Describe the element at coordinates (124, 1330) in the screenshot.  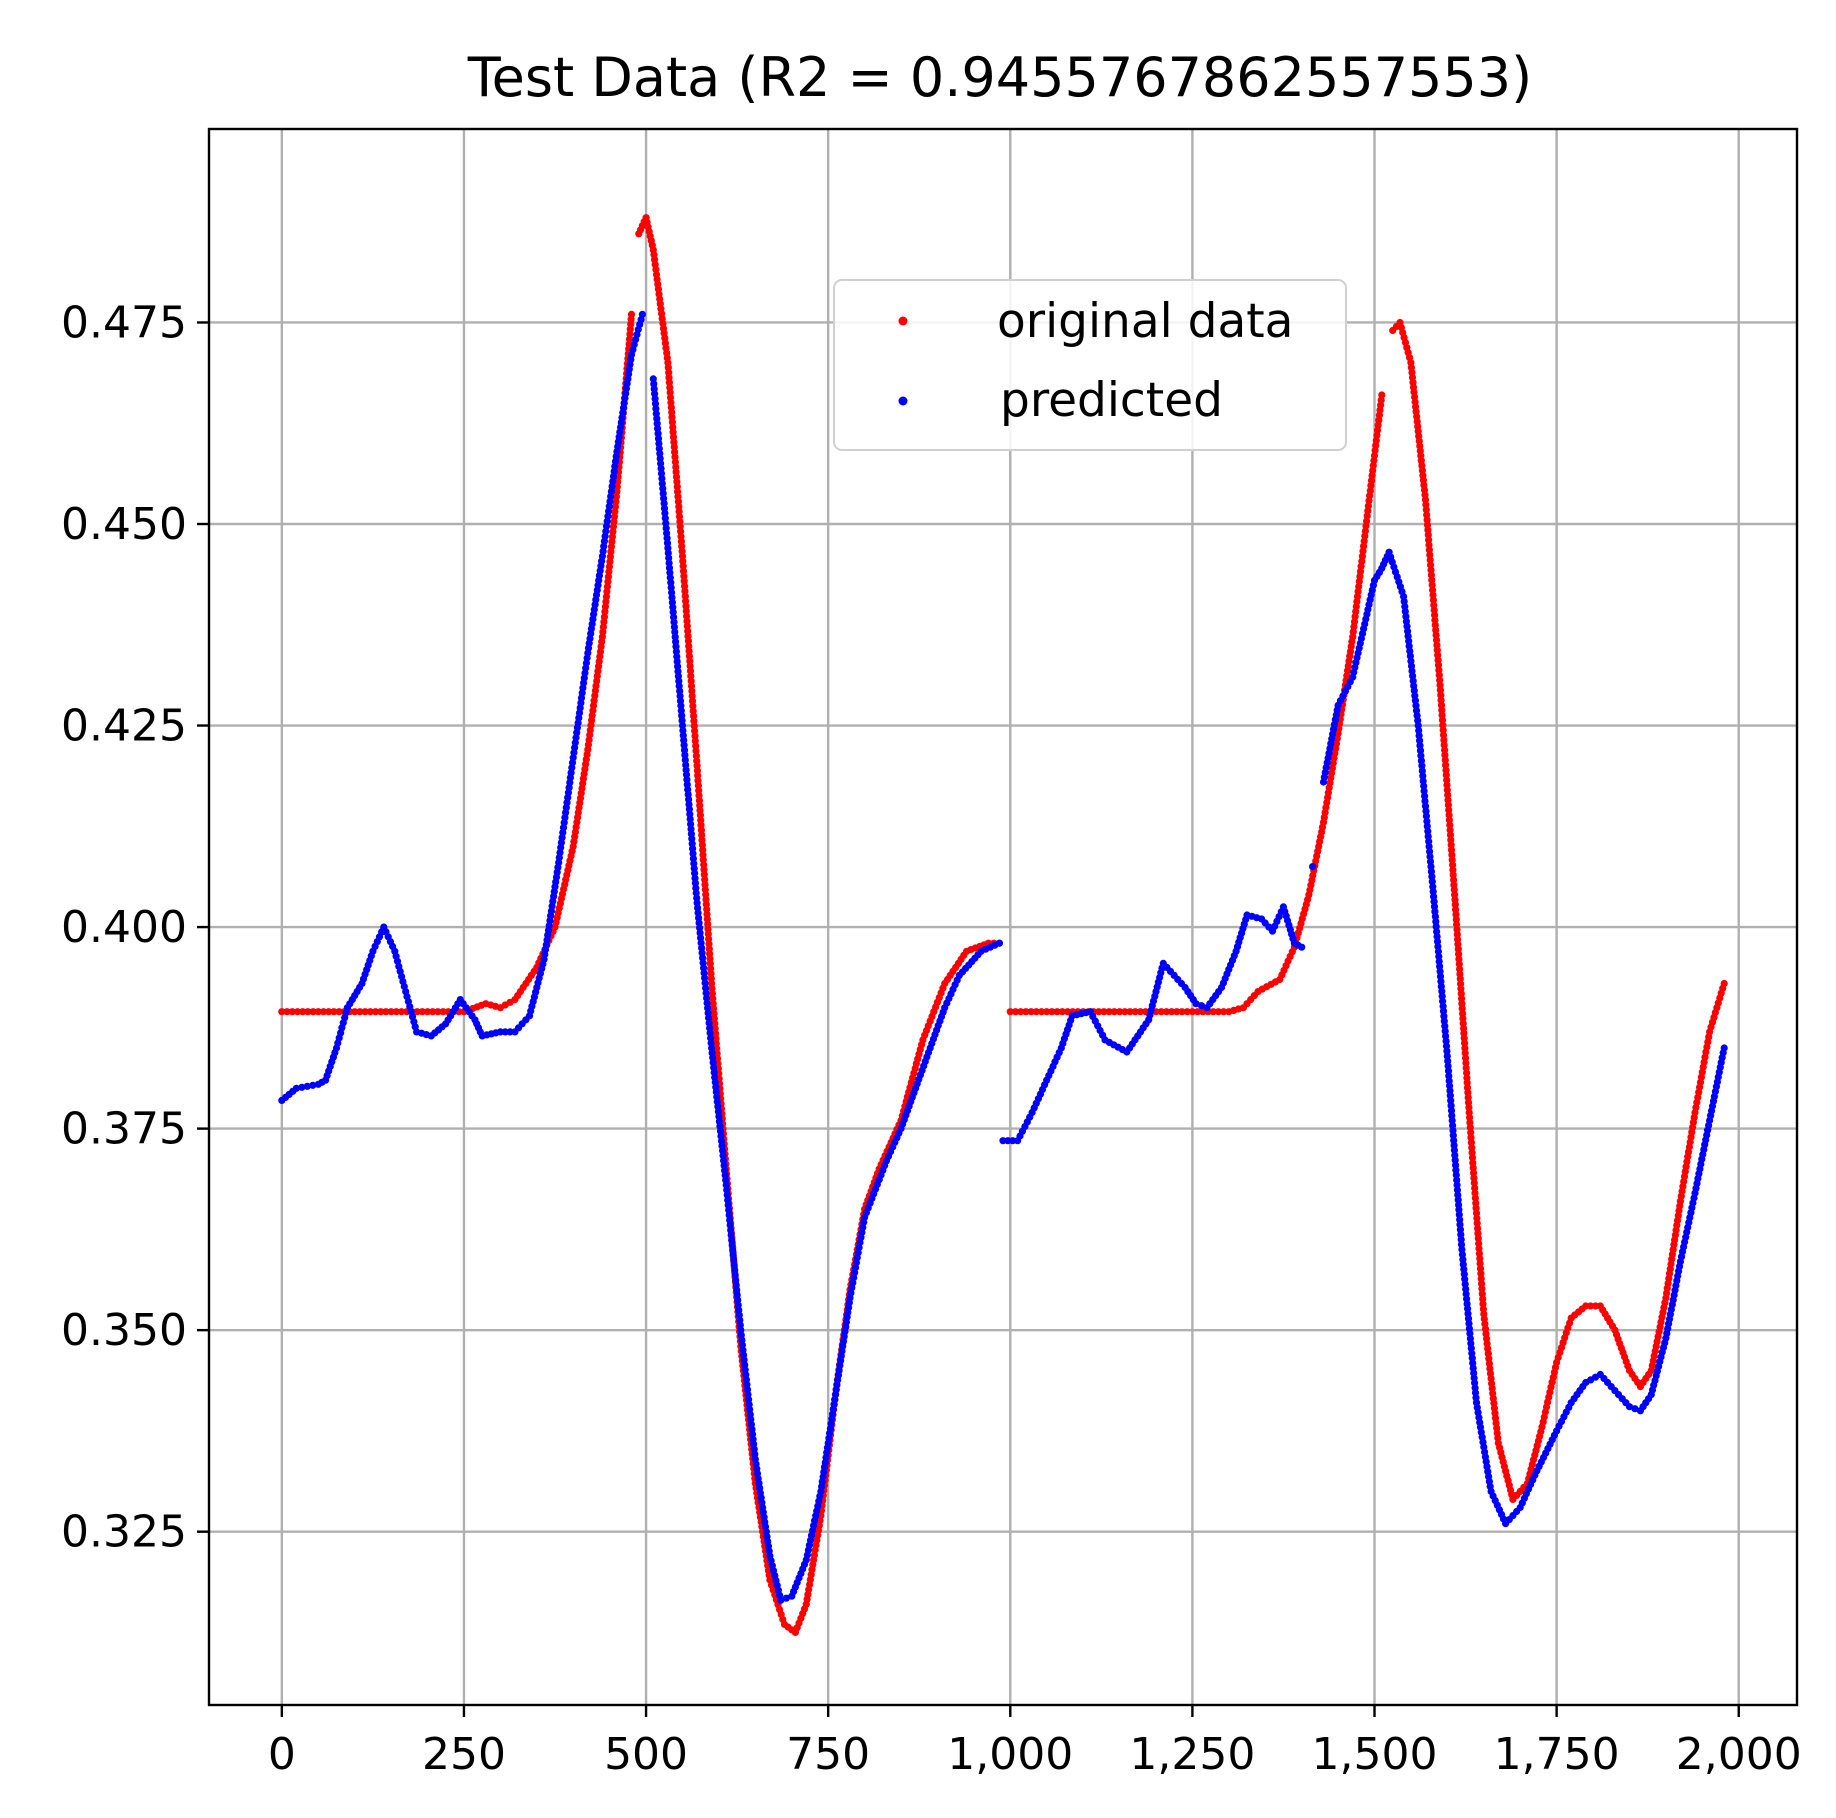
I see `y-tick-label: 0.350` at that location.